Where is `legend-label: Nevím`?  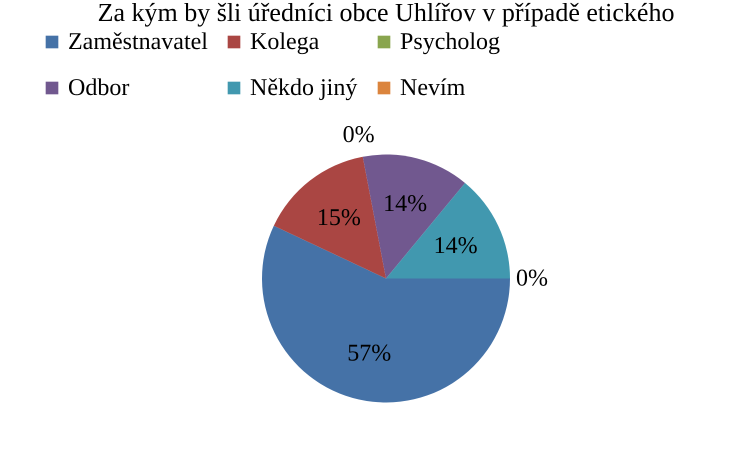
legend-label: Nevím is located at coordinates (433, 88).